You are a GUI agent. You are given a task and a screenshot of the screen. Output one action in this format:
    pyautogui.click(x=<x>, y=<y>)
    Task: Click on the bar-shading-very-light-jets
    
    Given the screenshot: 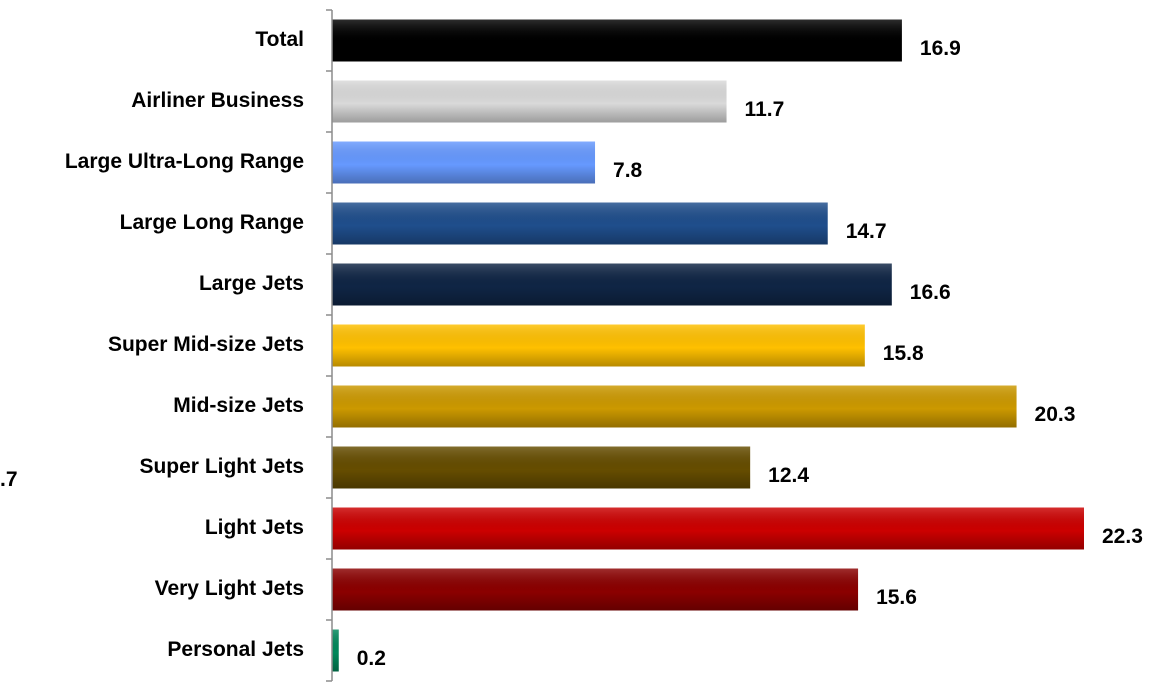 What is the action you would take?
    pyautogui.click(x=595, y=589)
    